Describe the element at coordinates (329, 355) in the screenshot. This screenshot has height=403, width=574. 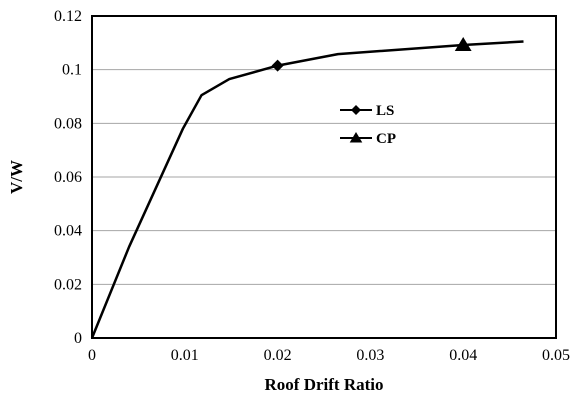
I see `x-tick-labels: 0 0.01 0.02 0.03 0.04 0.05` at that location.